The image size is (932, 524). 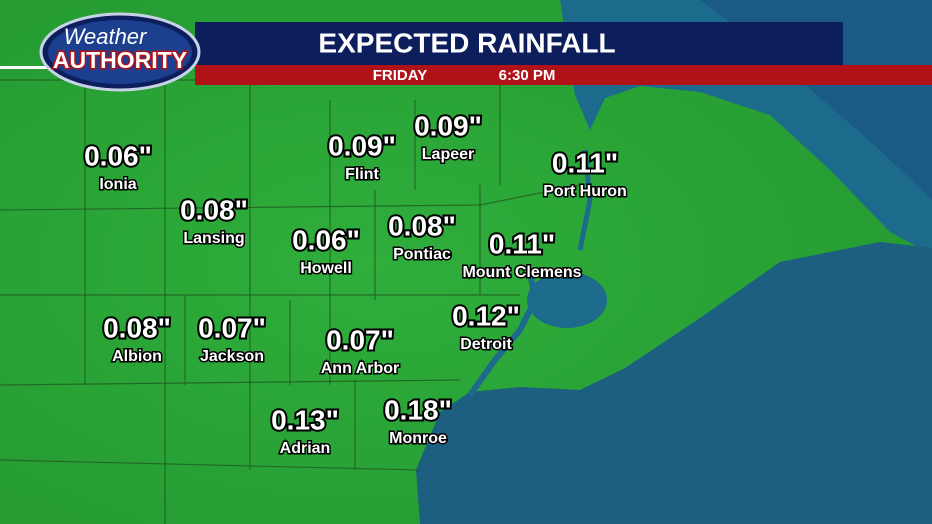 I want to click on city-name: Adrian, so click(x=305, y=448).